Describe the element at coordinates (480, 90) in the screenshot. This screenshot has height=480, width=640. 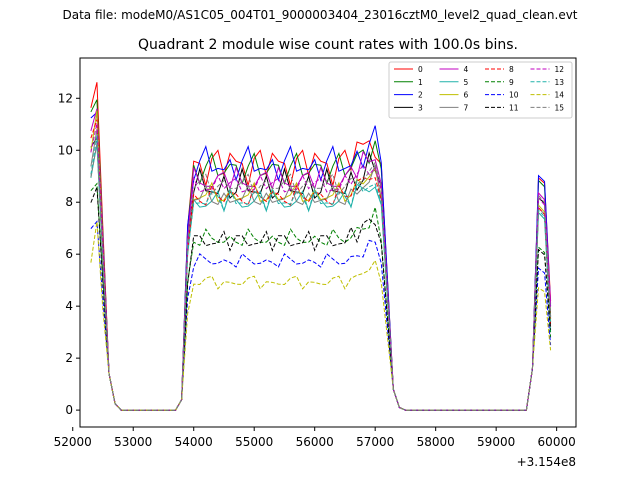
I see `legend-box` at that location.